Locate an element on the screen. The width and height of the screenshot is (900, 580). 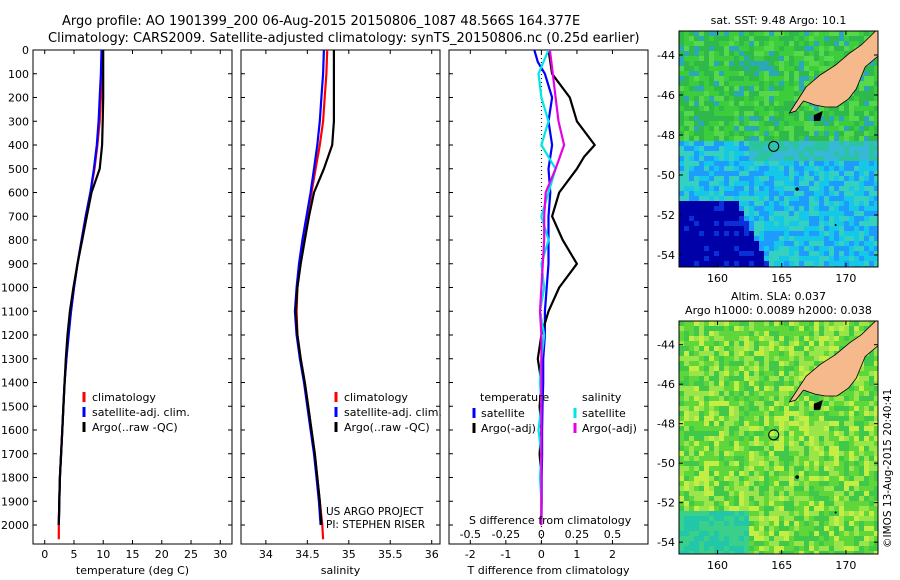
xtick-label: -1 is located at coordinates (505, 554).